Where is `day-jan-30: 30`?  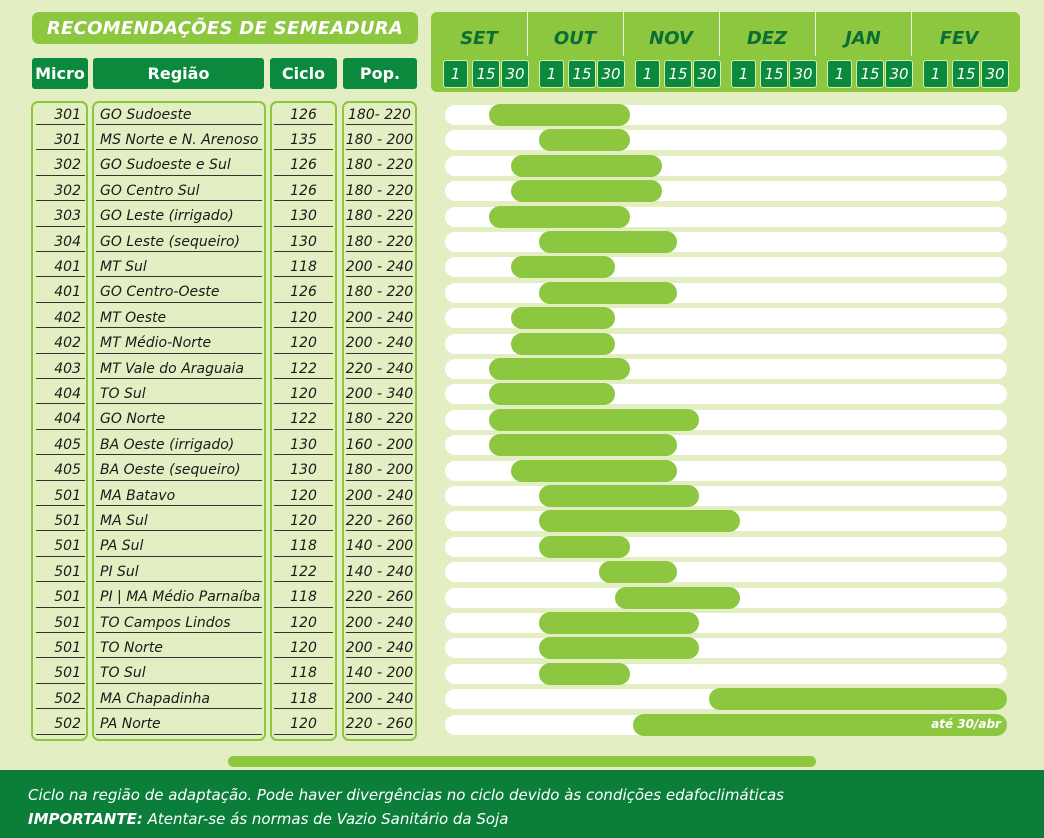
day-jan-30: 30 is located at coordinates (899, 74).